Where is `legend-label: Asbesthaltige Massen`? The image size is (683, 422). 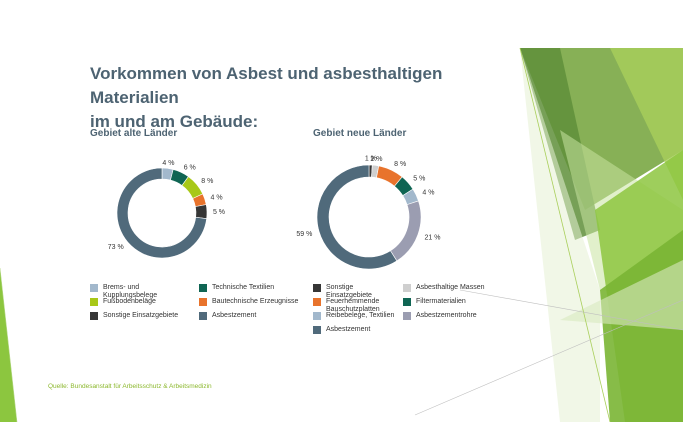 legend-label: Asbesthaltige Massen is located at coordinates (450, 287).